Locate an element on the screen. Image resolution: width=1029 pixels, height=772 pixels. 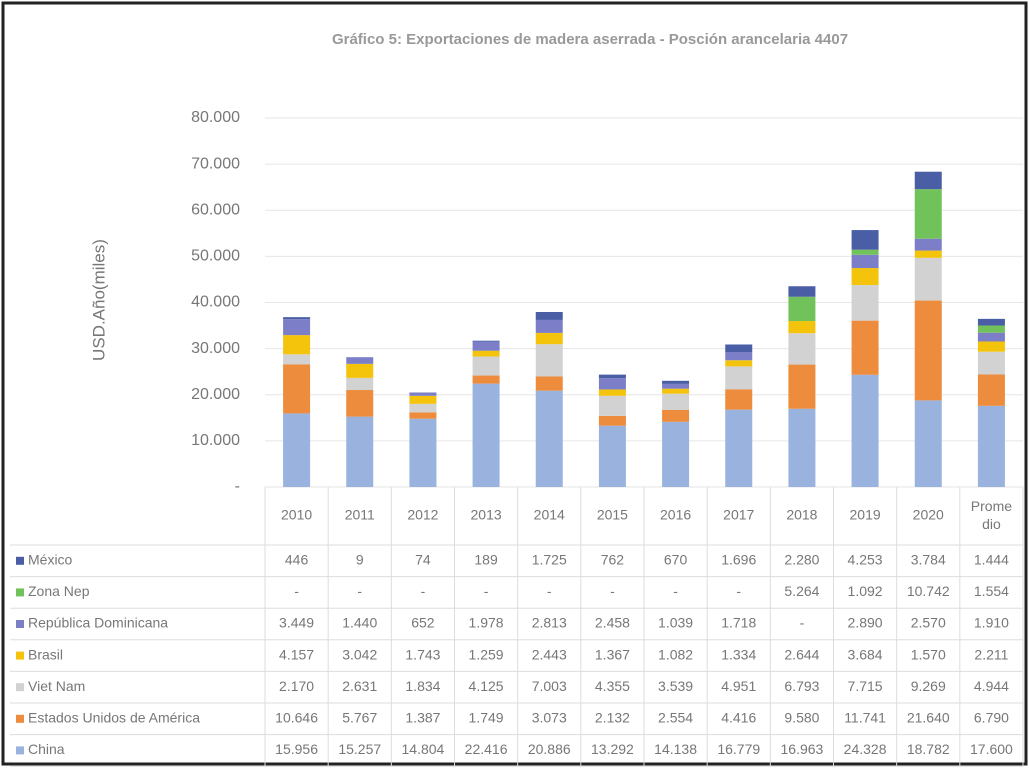
x-tick-label: 2016 is located at coordinates (675, 515).